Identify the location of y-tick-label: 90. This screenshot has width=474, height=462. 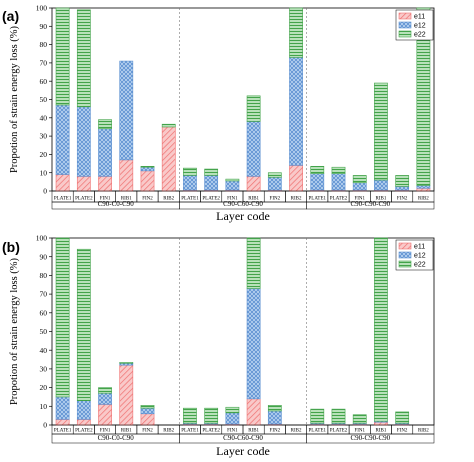
(44, 26).